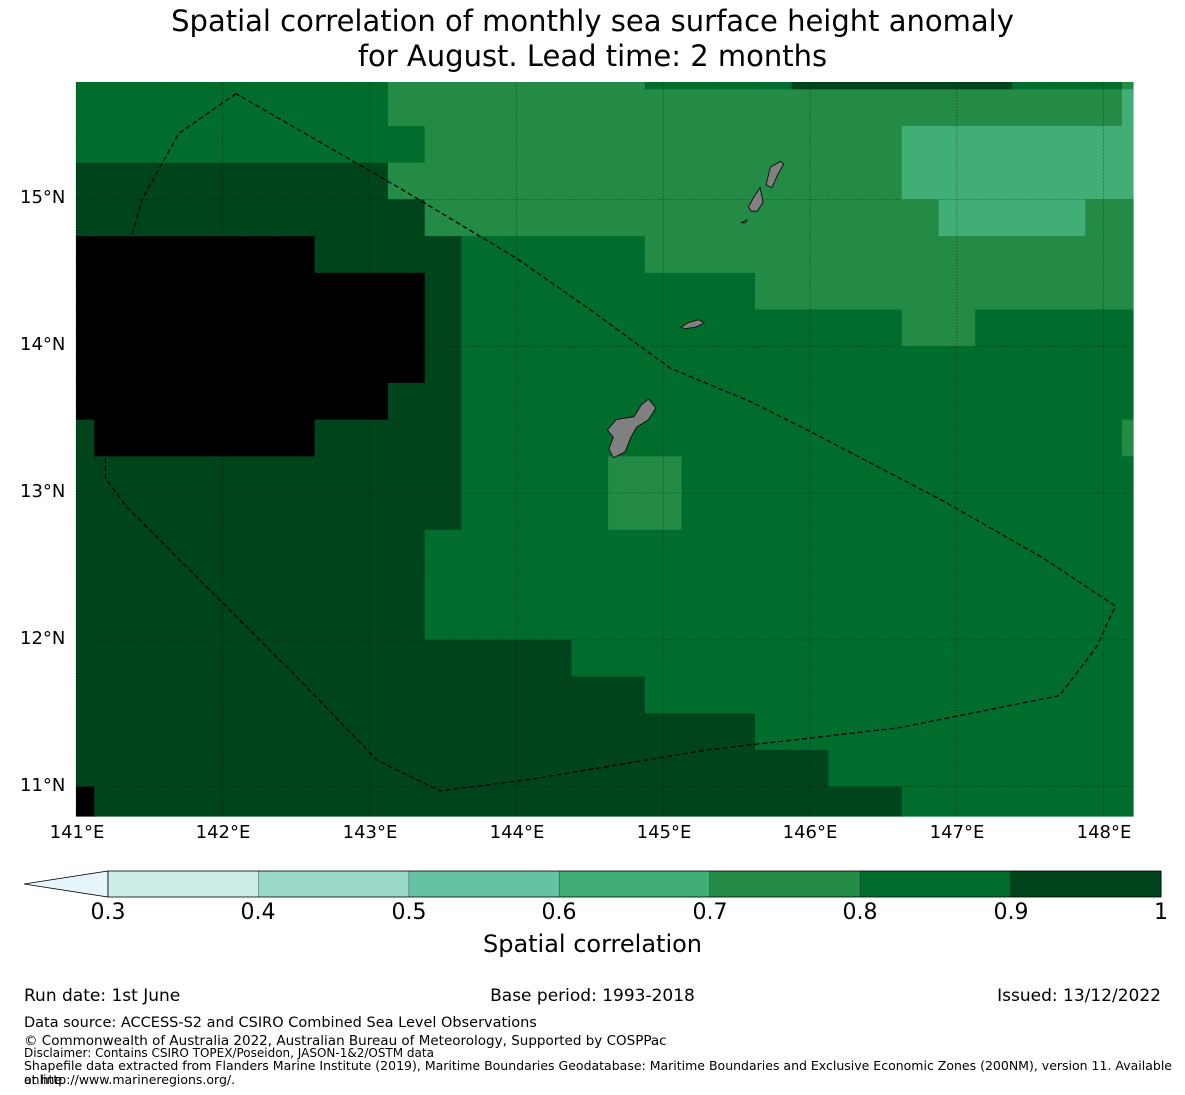 The image size is (1185, 1095). Describe the element at coordinates (1104, 832) in the screenshot. I see `lon-label-148: 148°E` at that location.